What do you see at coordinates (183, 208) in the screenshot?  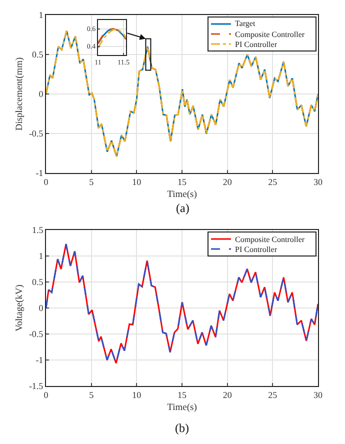 I see `text: (a)` at bounding box center [183, 208].